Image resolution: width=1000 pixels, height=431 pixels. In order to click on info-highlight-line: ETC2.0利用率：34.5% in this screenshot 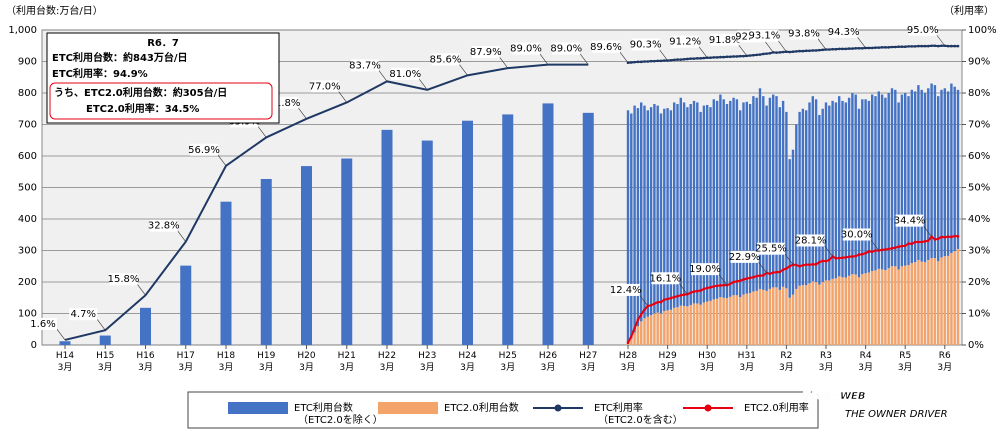, I will do `click(142, 108)`.